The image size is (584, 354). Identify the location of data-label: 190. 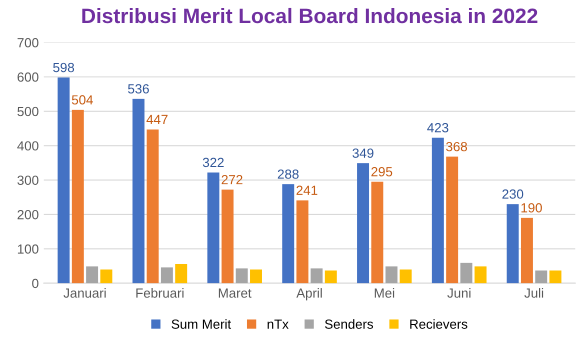
(531, 208).